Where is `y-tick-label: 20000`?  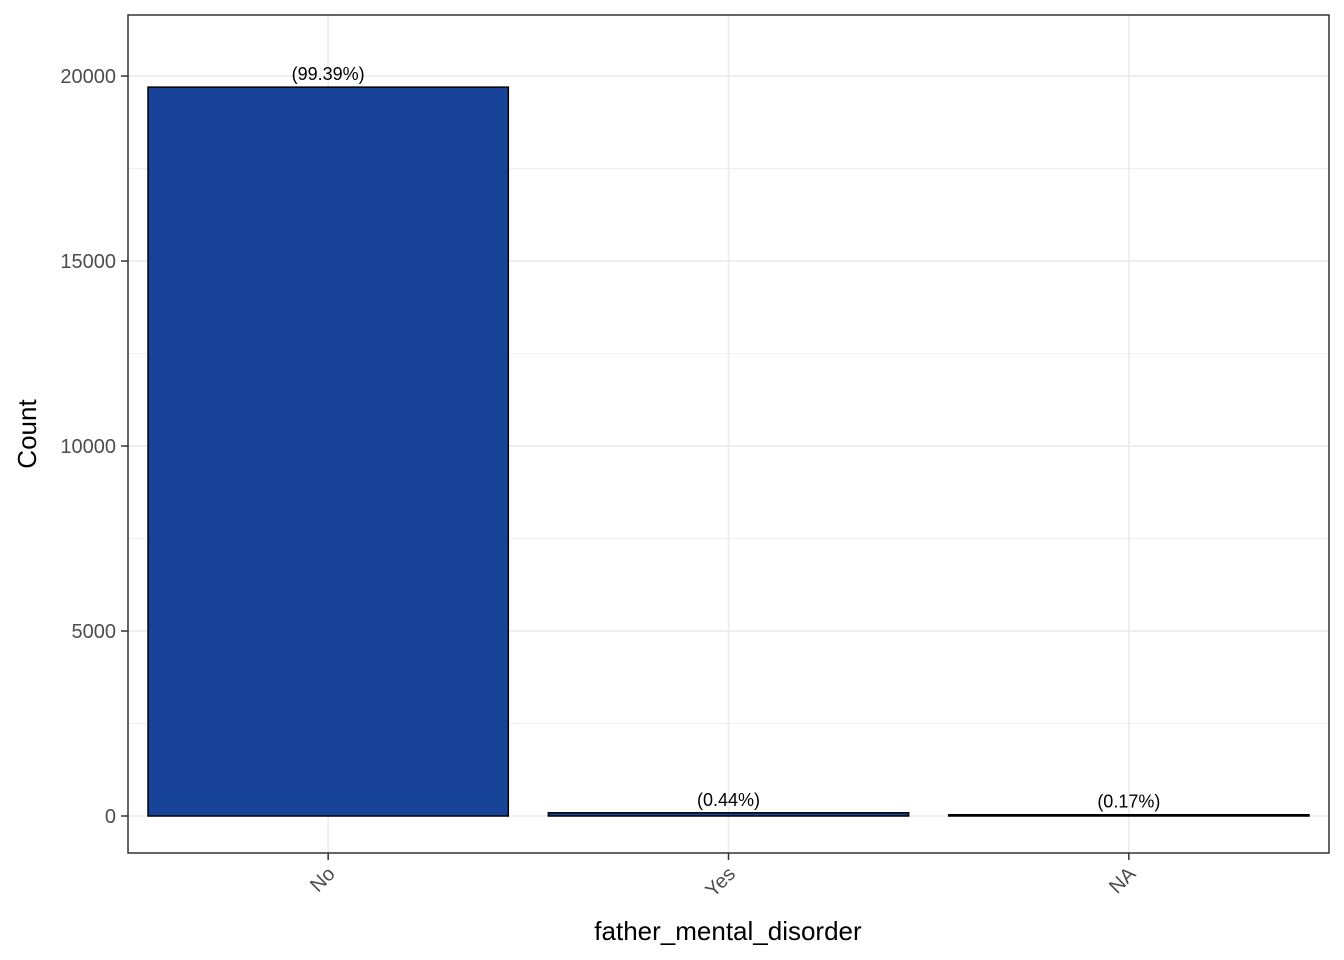
y-tick-label: 20000 is located at coordinates (88, 77).